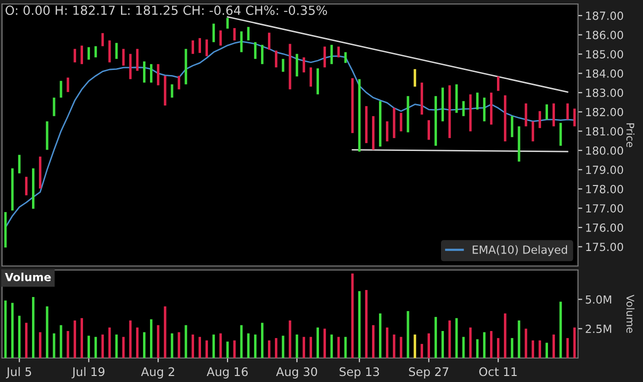 This screenshot has width=643, height=382. What do you see at coordinates (19, 372) in the screenshot?
I see `x-tick-label: Jul 5` at bounding box center [19, 372].